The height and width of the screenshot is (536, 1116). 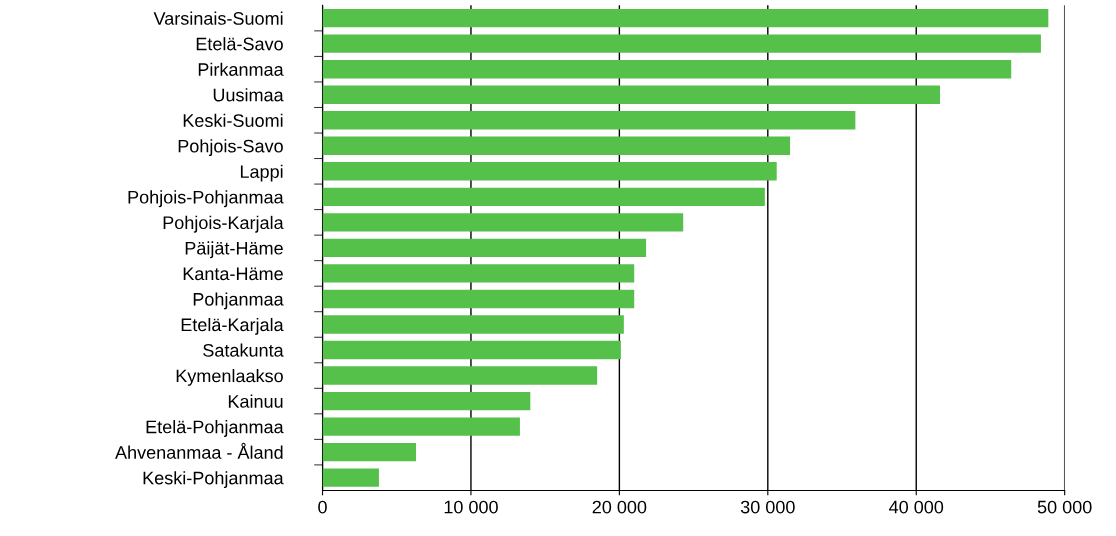 I want to click on x-tick-label: 20 000, so click(x=619, y=507).